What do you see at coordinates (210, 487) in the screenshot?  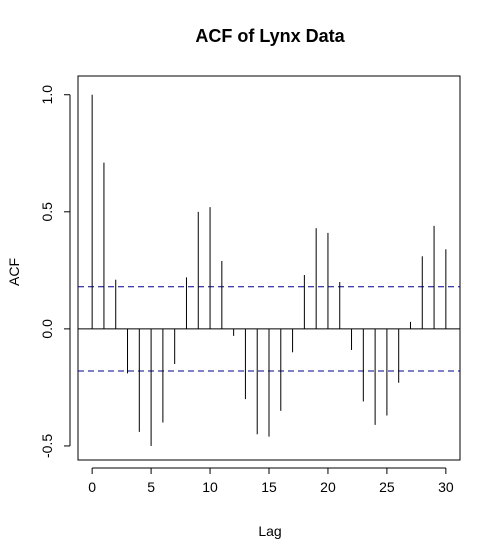 I see `x-tick-label-10: 10` at bounding box center [210, 487].